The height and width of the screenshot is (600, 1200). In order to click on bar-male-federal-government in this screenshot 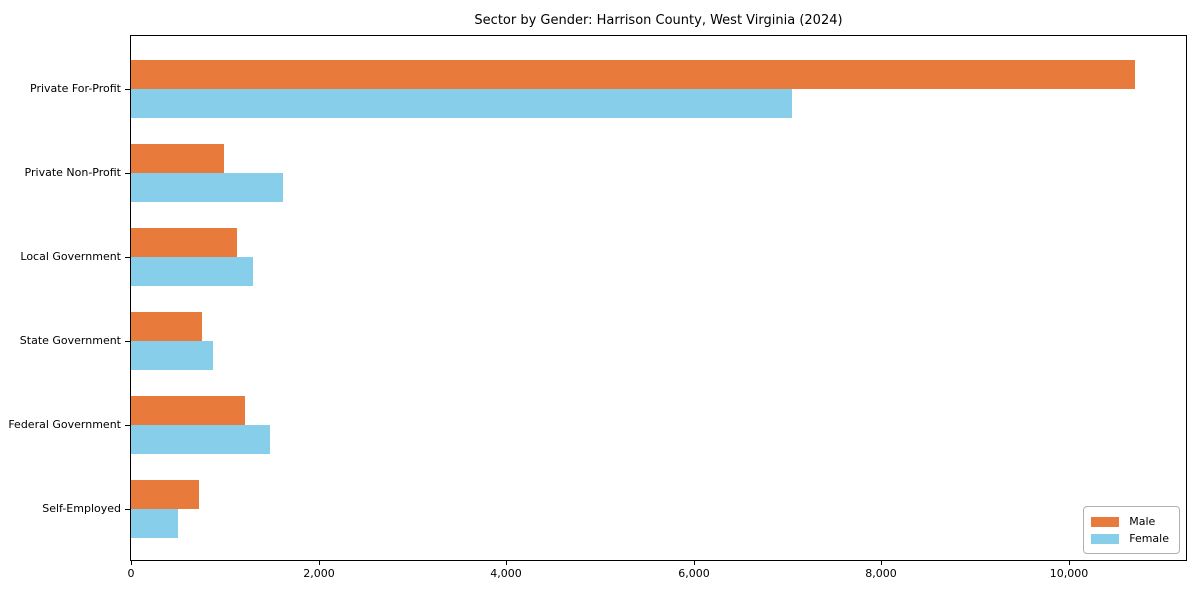, I will do `click(188, 410)`.